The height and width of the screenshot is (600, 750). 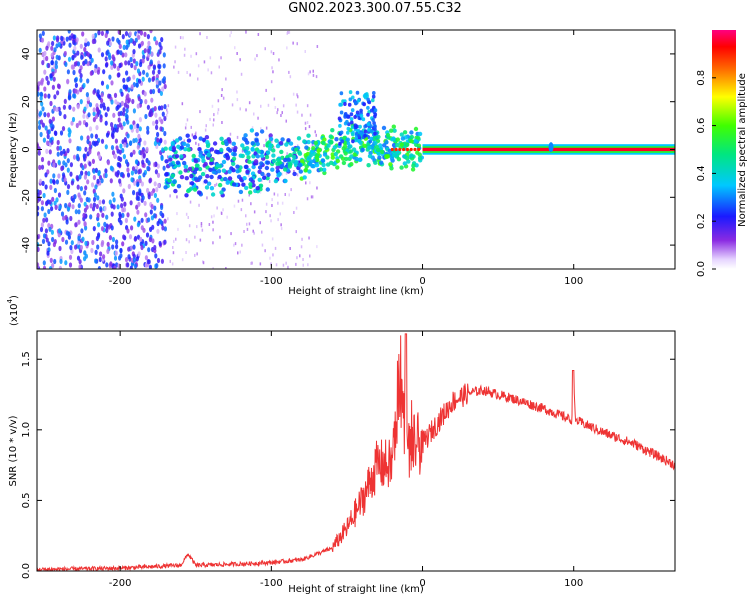 I want to click on near-zero-dot, so click(x=400, y=149).